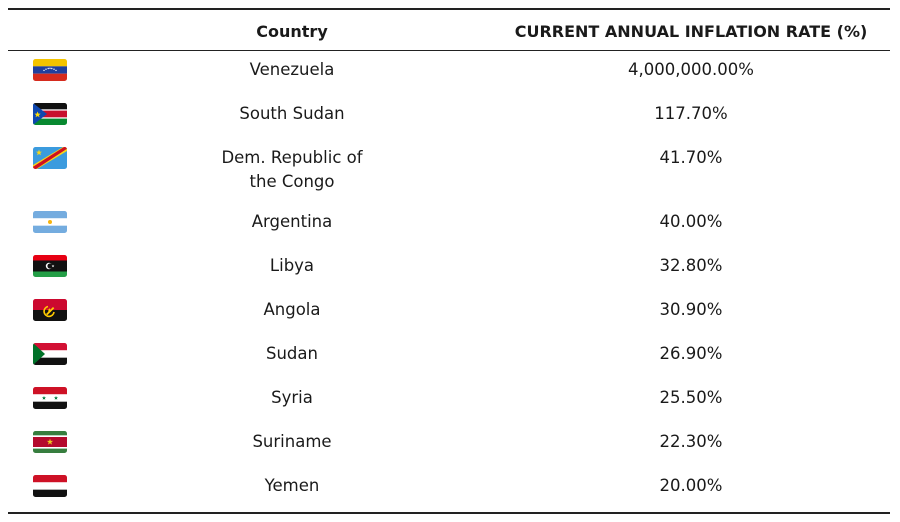 This screenshot has width=900, height=522. What do you see at coordinates (50, 310) in the screenshot?
I see `angola-flag-icon` at bounding box center [50, 310].